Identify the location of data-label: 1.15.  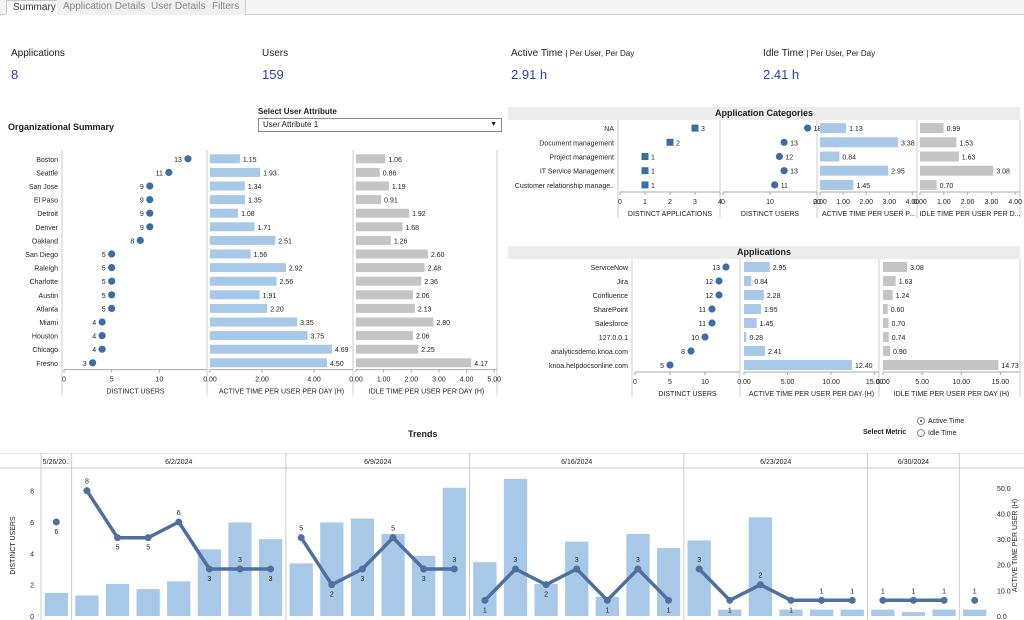
(250, 160).